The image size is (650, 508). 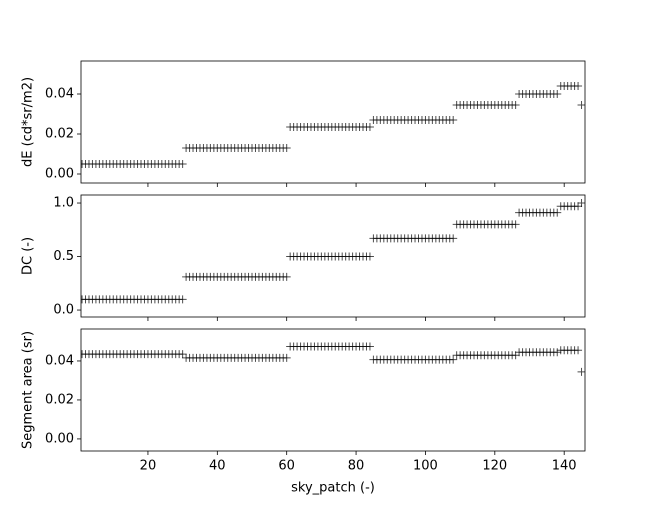 I want to click on y-tick-label: 0.5, so click(x=63, y=256).